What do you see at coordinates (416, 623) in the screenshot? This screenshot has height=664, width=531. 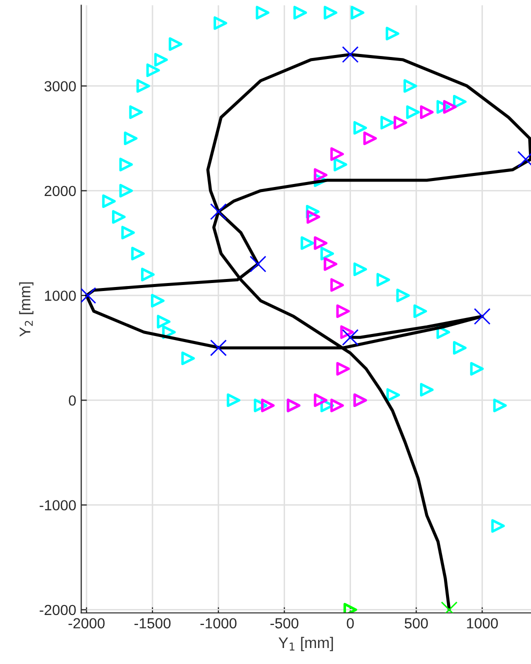 I see `x-tick-label: 500` at bounding box center [416, 623].